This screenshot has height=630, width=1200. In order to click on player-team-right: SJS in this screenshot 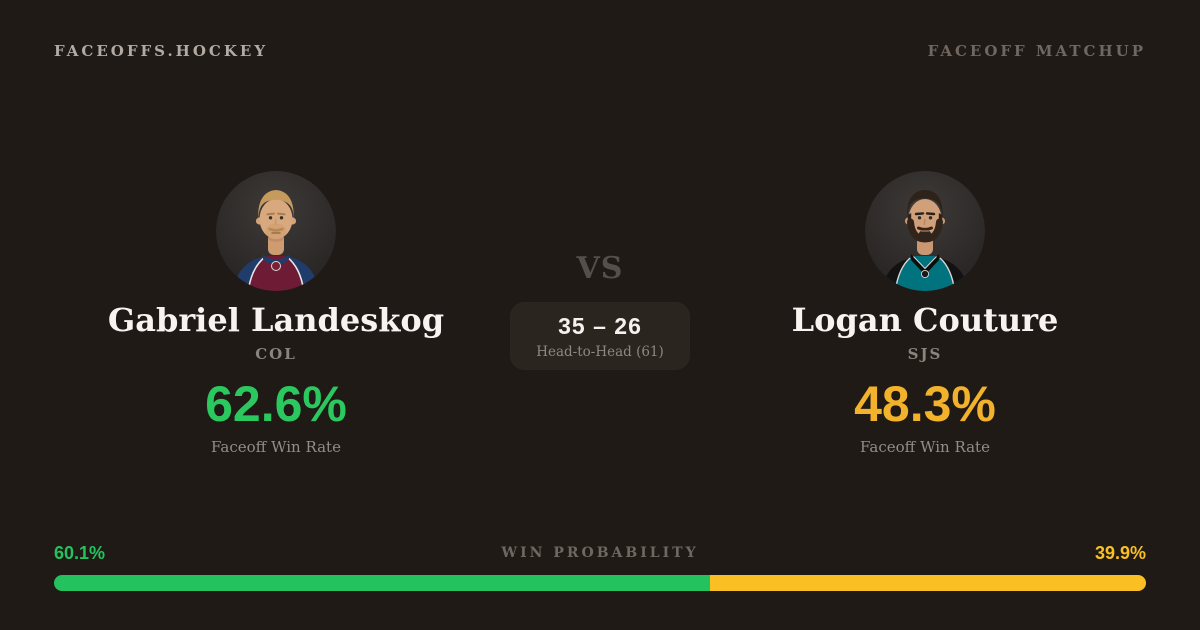, I will do `click(925, 354)`.